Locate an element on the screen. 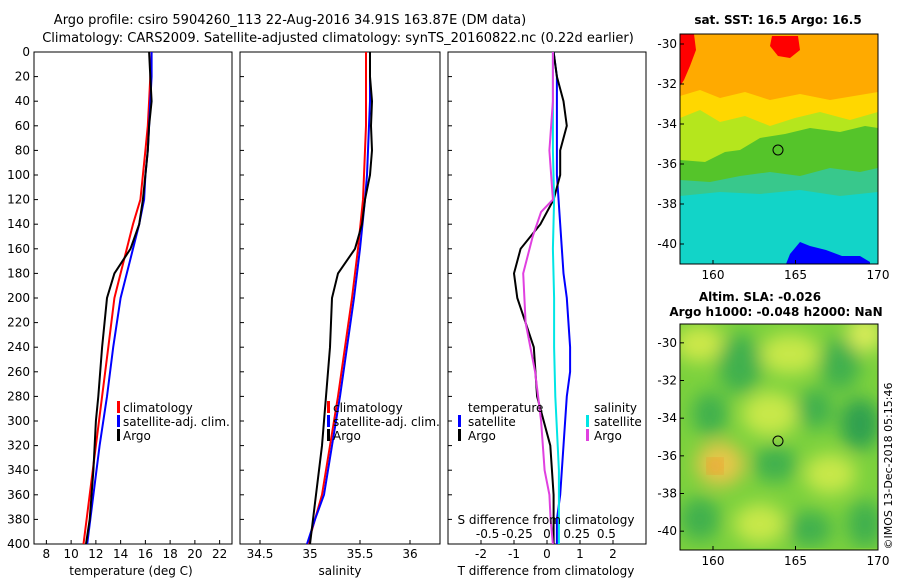 This screenshot has width=900, height=580. s-diff-tick-label: 0.5 is located at coordinates (606, 534).